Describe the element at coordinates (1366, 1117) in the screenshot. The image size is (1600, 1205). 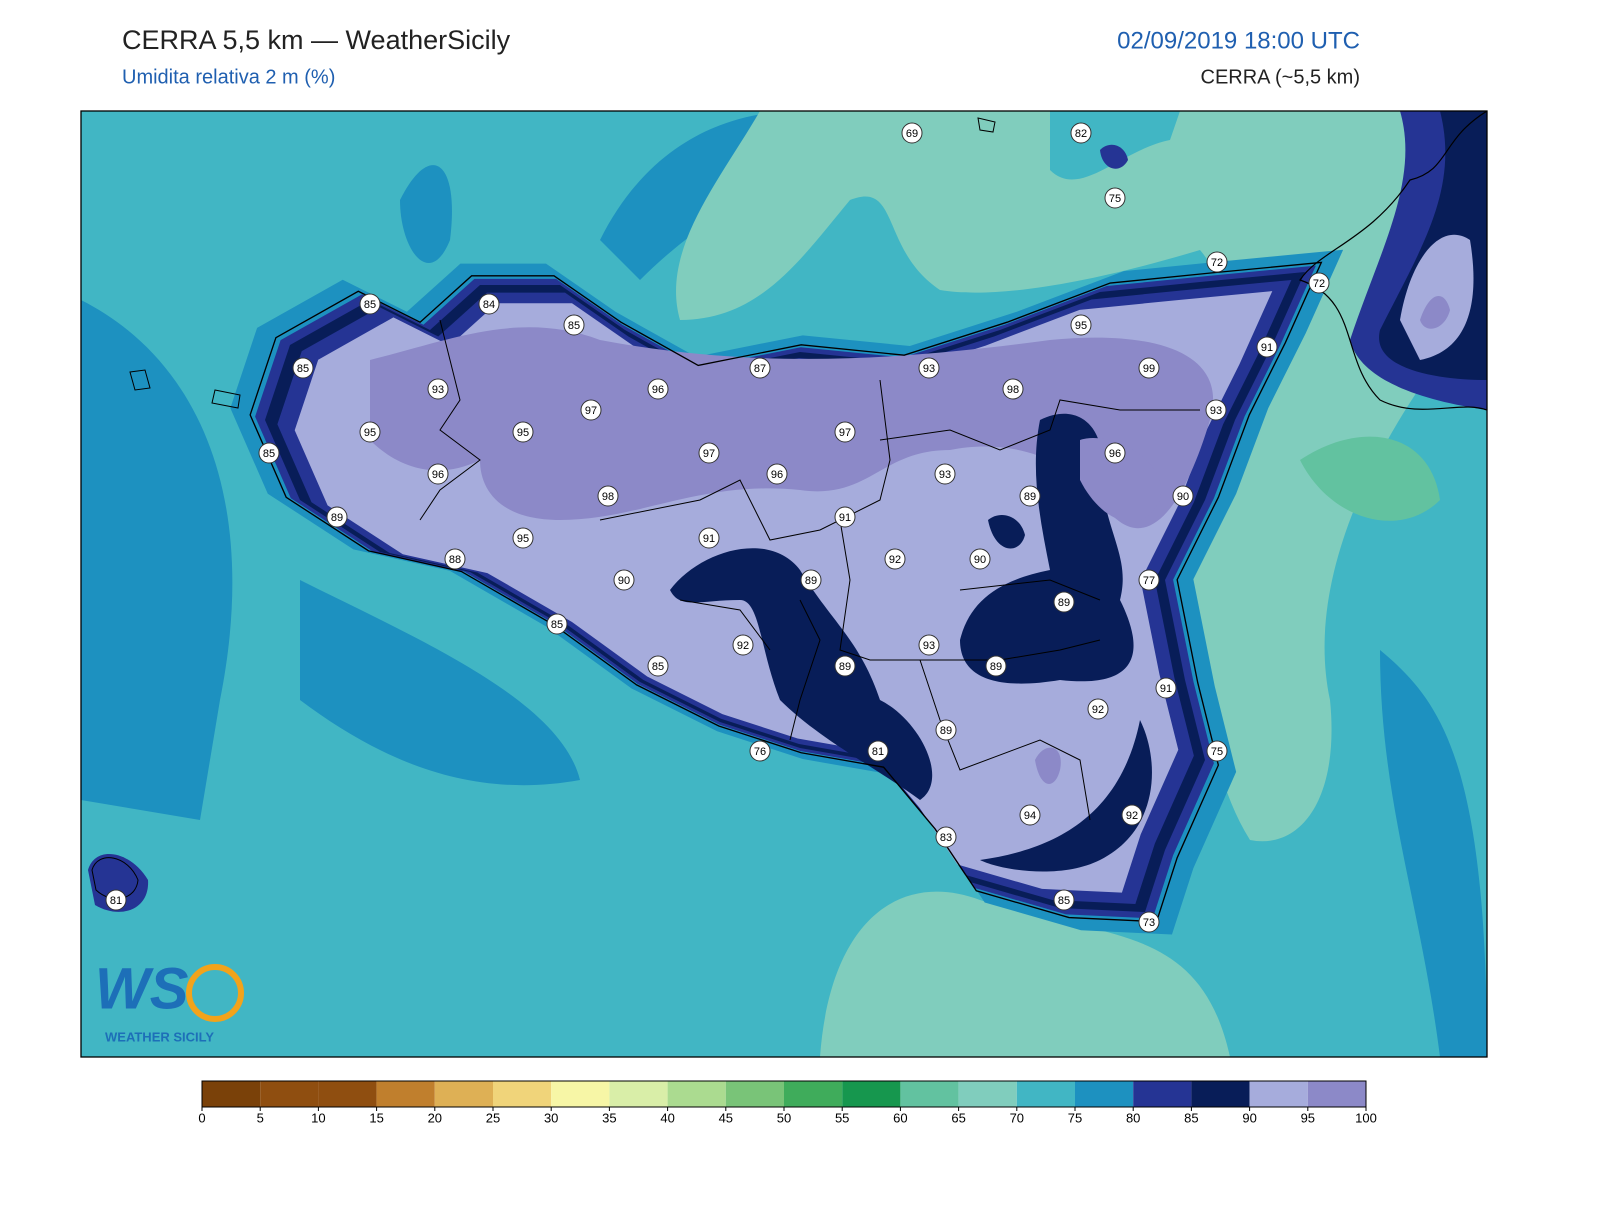
I see `colorbar-tick-label: 100` at that location.